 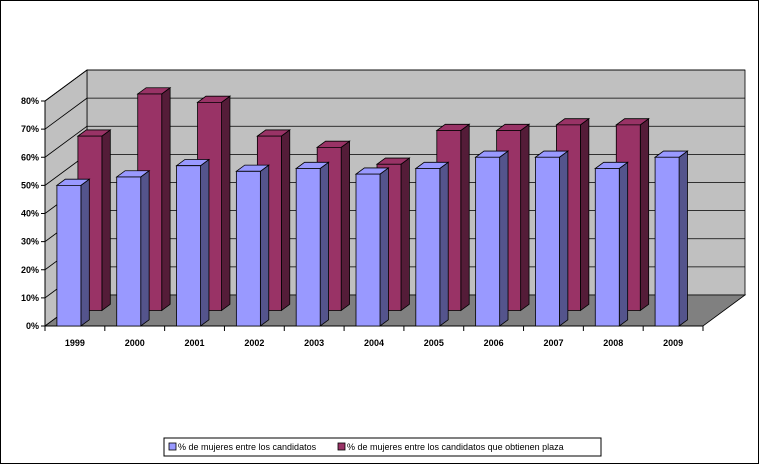 What do you see at coordinates (75, 343) in the screenshot?
I see `x-tick-label: 1999` at bounding box center [75, 343].